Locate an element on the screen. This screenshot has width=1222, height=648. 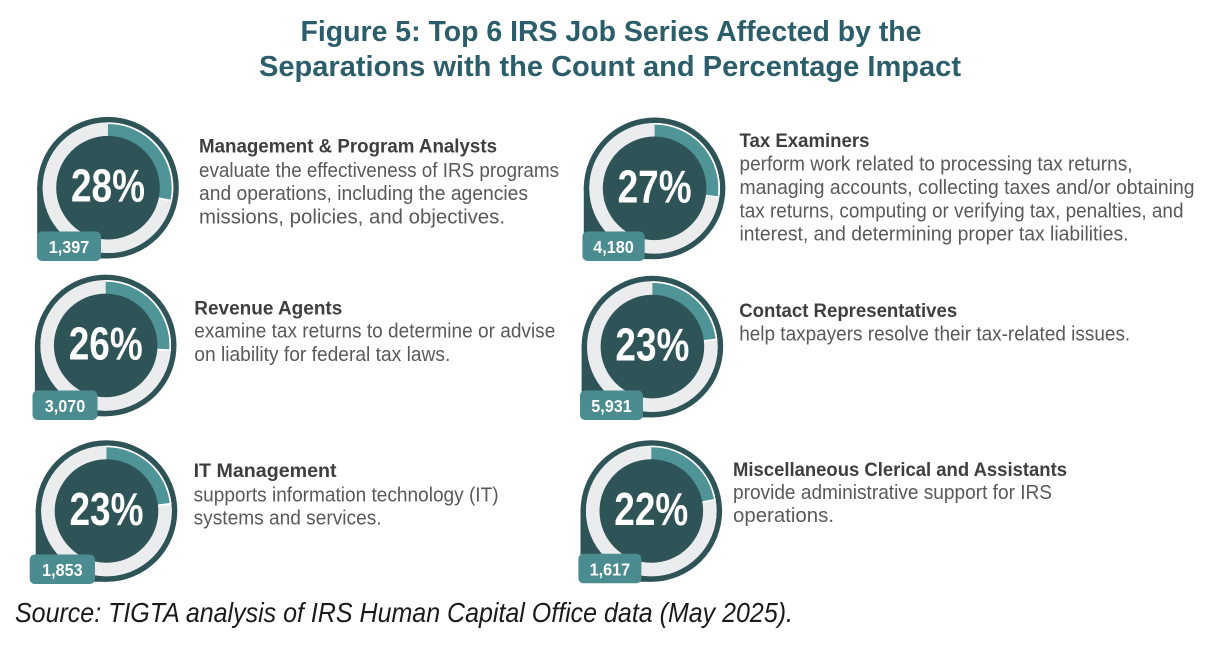
svg-text:and operations, including the: and operations, including the agencies is located at coordinates (363, 194).